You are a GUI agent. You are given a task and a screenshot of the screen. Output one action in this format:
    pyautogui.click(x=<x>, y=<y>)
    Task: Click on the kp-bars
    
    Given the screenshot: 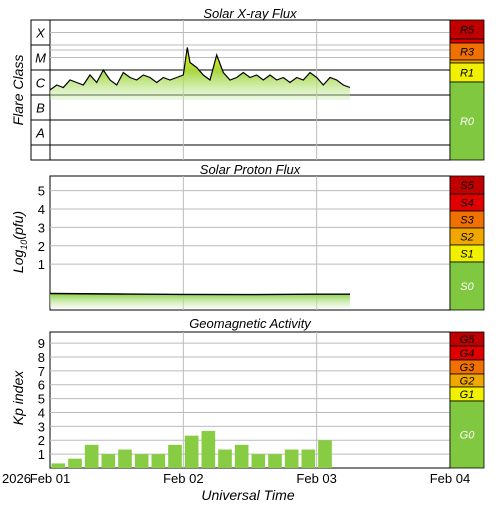 What is the action you would take?
    pyautogui.click(x=191, y=449)
    